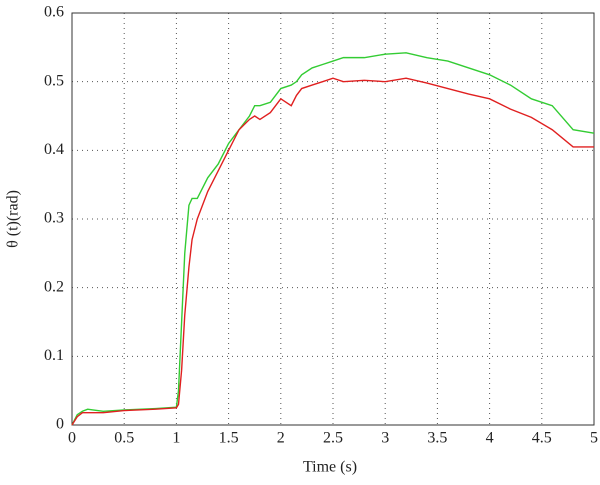 This screenshot has width=600, height=485. I want to click on x-tick-label: 4, so click(490, 438).